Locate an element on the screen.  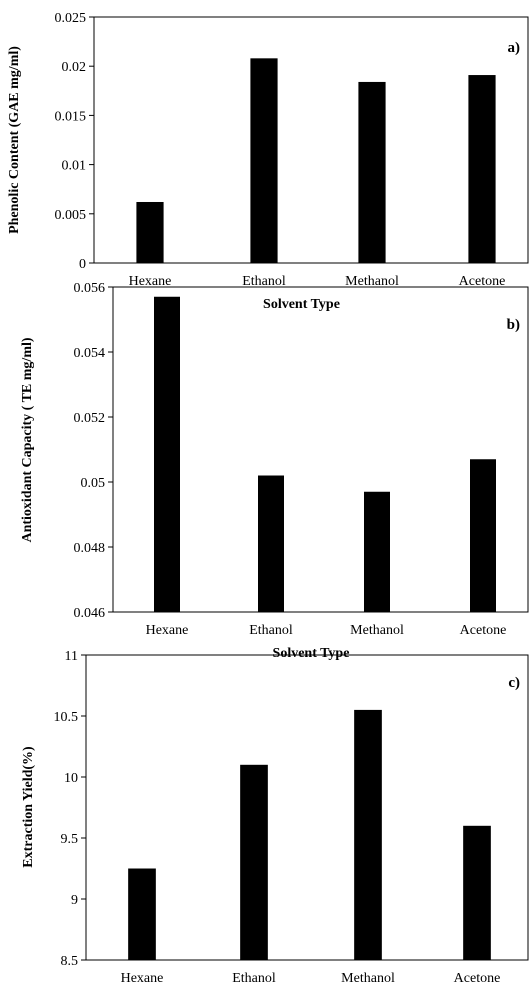
y-tick-label: 0.015 is located at coordinates (71, 116).